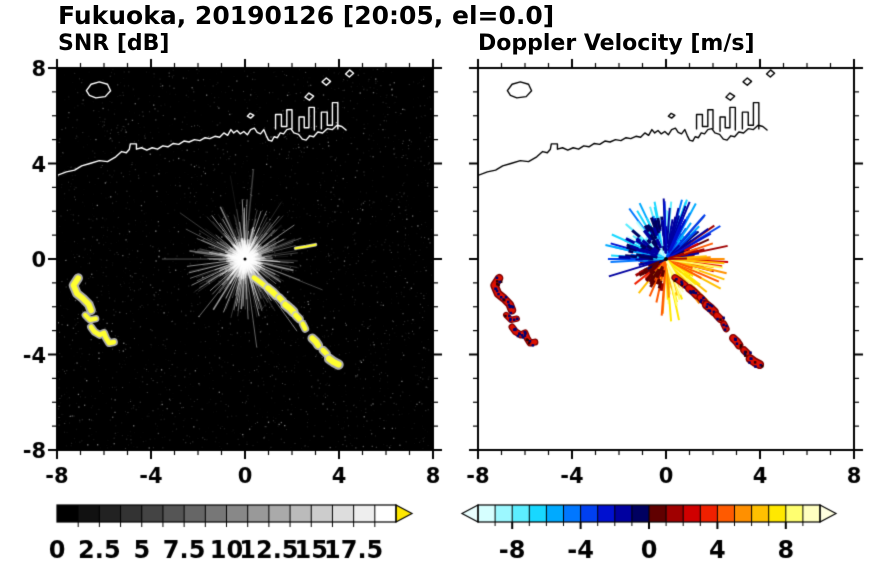 The image size is (870, 570). Describe the element at coordinates (225, 534) in the screenshot. I see `snr-colorbar` at that location.